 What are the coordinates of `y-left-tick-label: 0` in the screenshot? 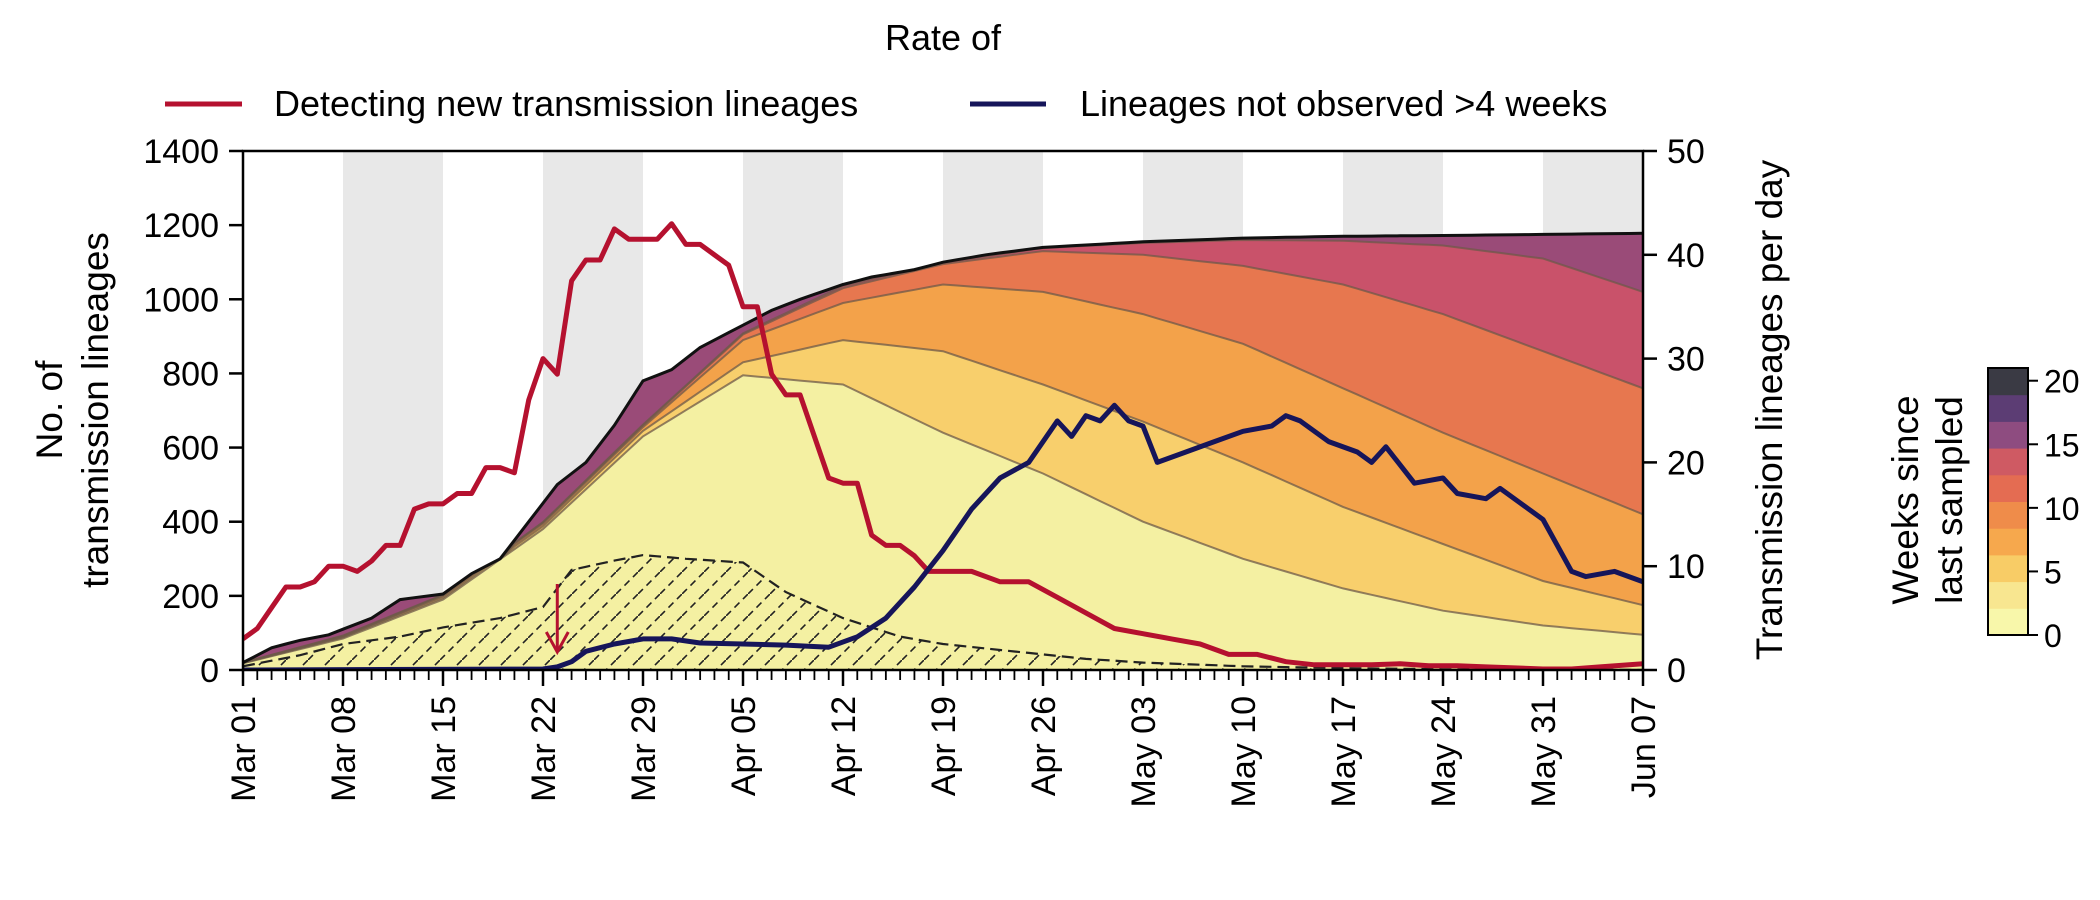 It's located at (209, 671).